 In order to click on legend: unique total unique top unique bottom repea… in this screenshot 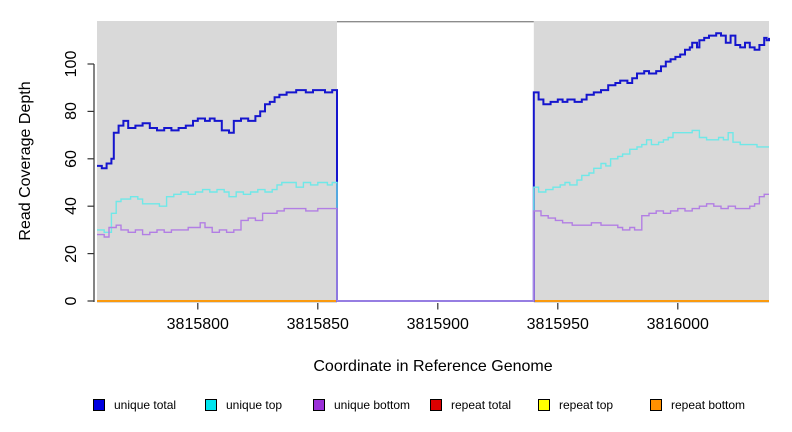, I will do `click(396, 405)`.